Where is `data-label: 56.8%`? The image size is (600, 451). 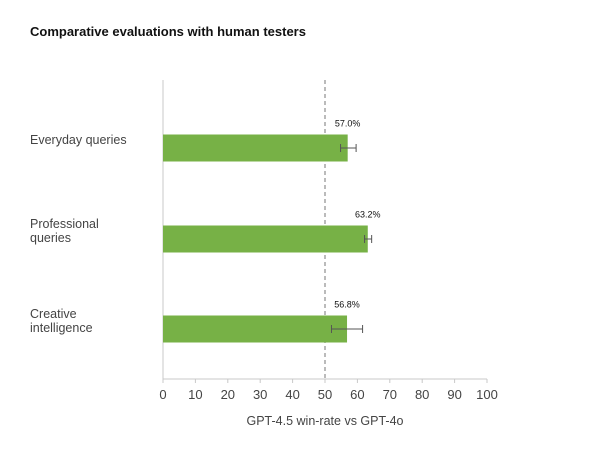 data-label: 56.8% is located at coordinates (347, 305).